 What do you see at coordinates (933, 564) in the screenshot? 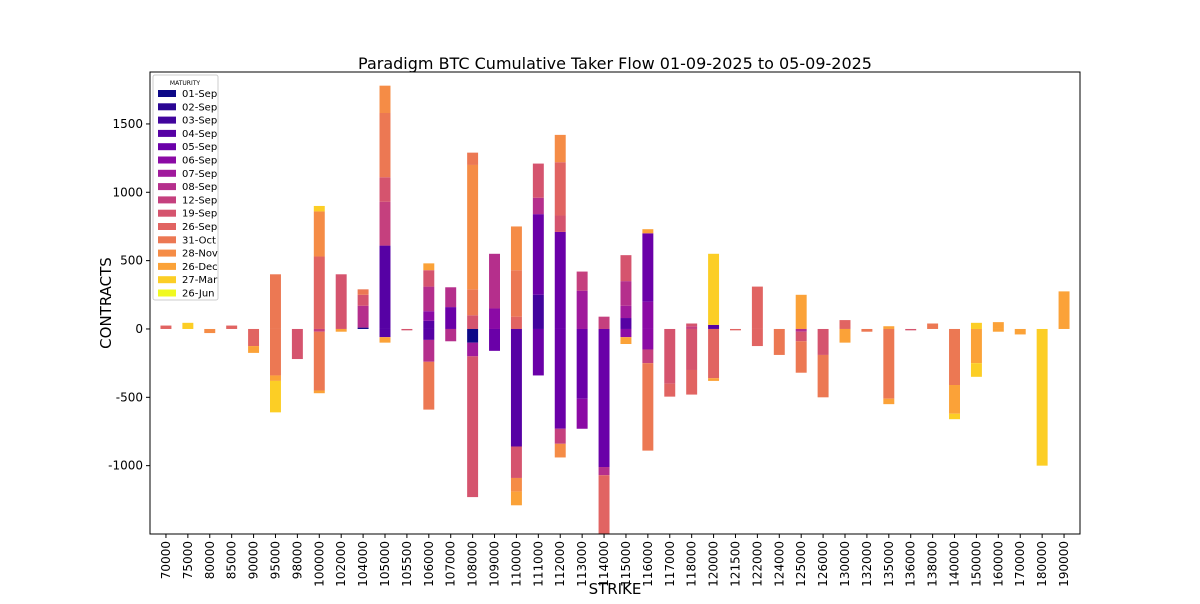
I see `x-tick-label: 138000` at bounding box center [933, 564].